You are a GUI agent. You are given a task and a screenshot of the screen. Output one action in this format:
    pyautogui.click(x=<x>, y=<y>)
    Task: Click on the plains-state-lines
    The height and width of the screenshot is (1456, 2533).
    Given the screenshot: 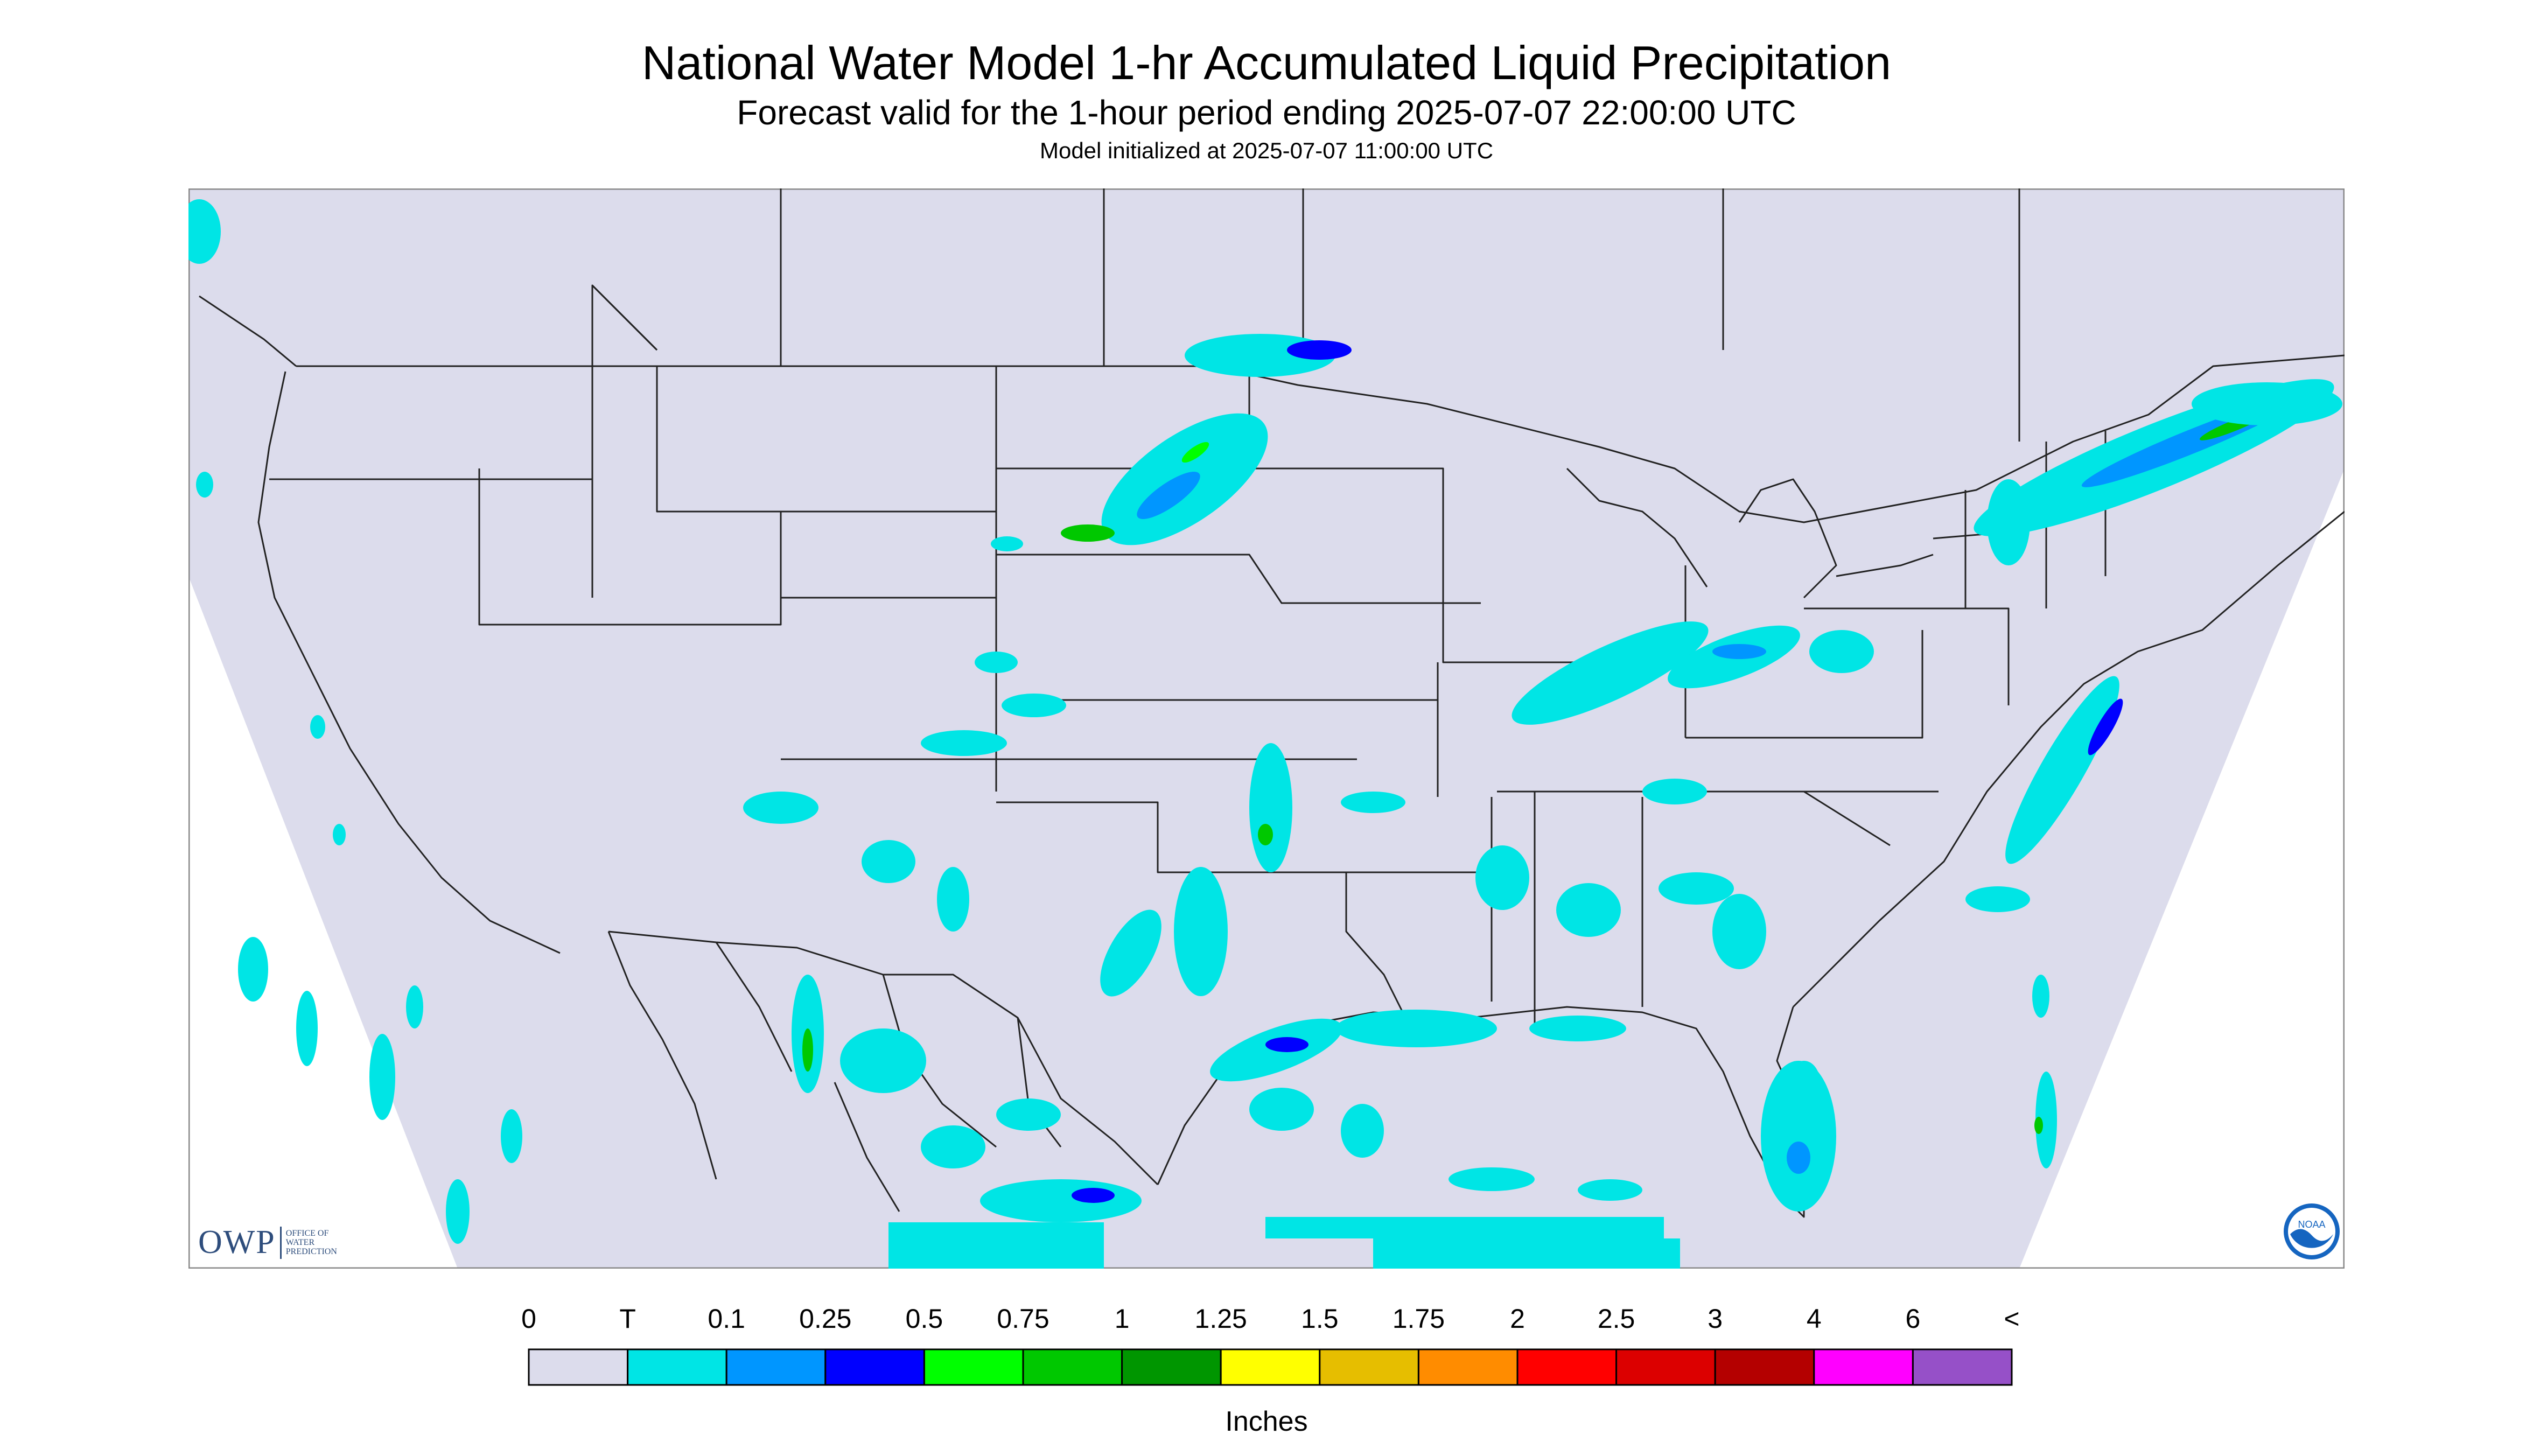 What is the action you would take?
    pyautogui.click(x=1341, y=581)
    